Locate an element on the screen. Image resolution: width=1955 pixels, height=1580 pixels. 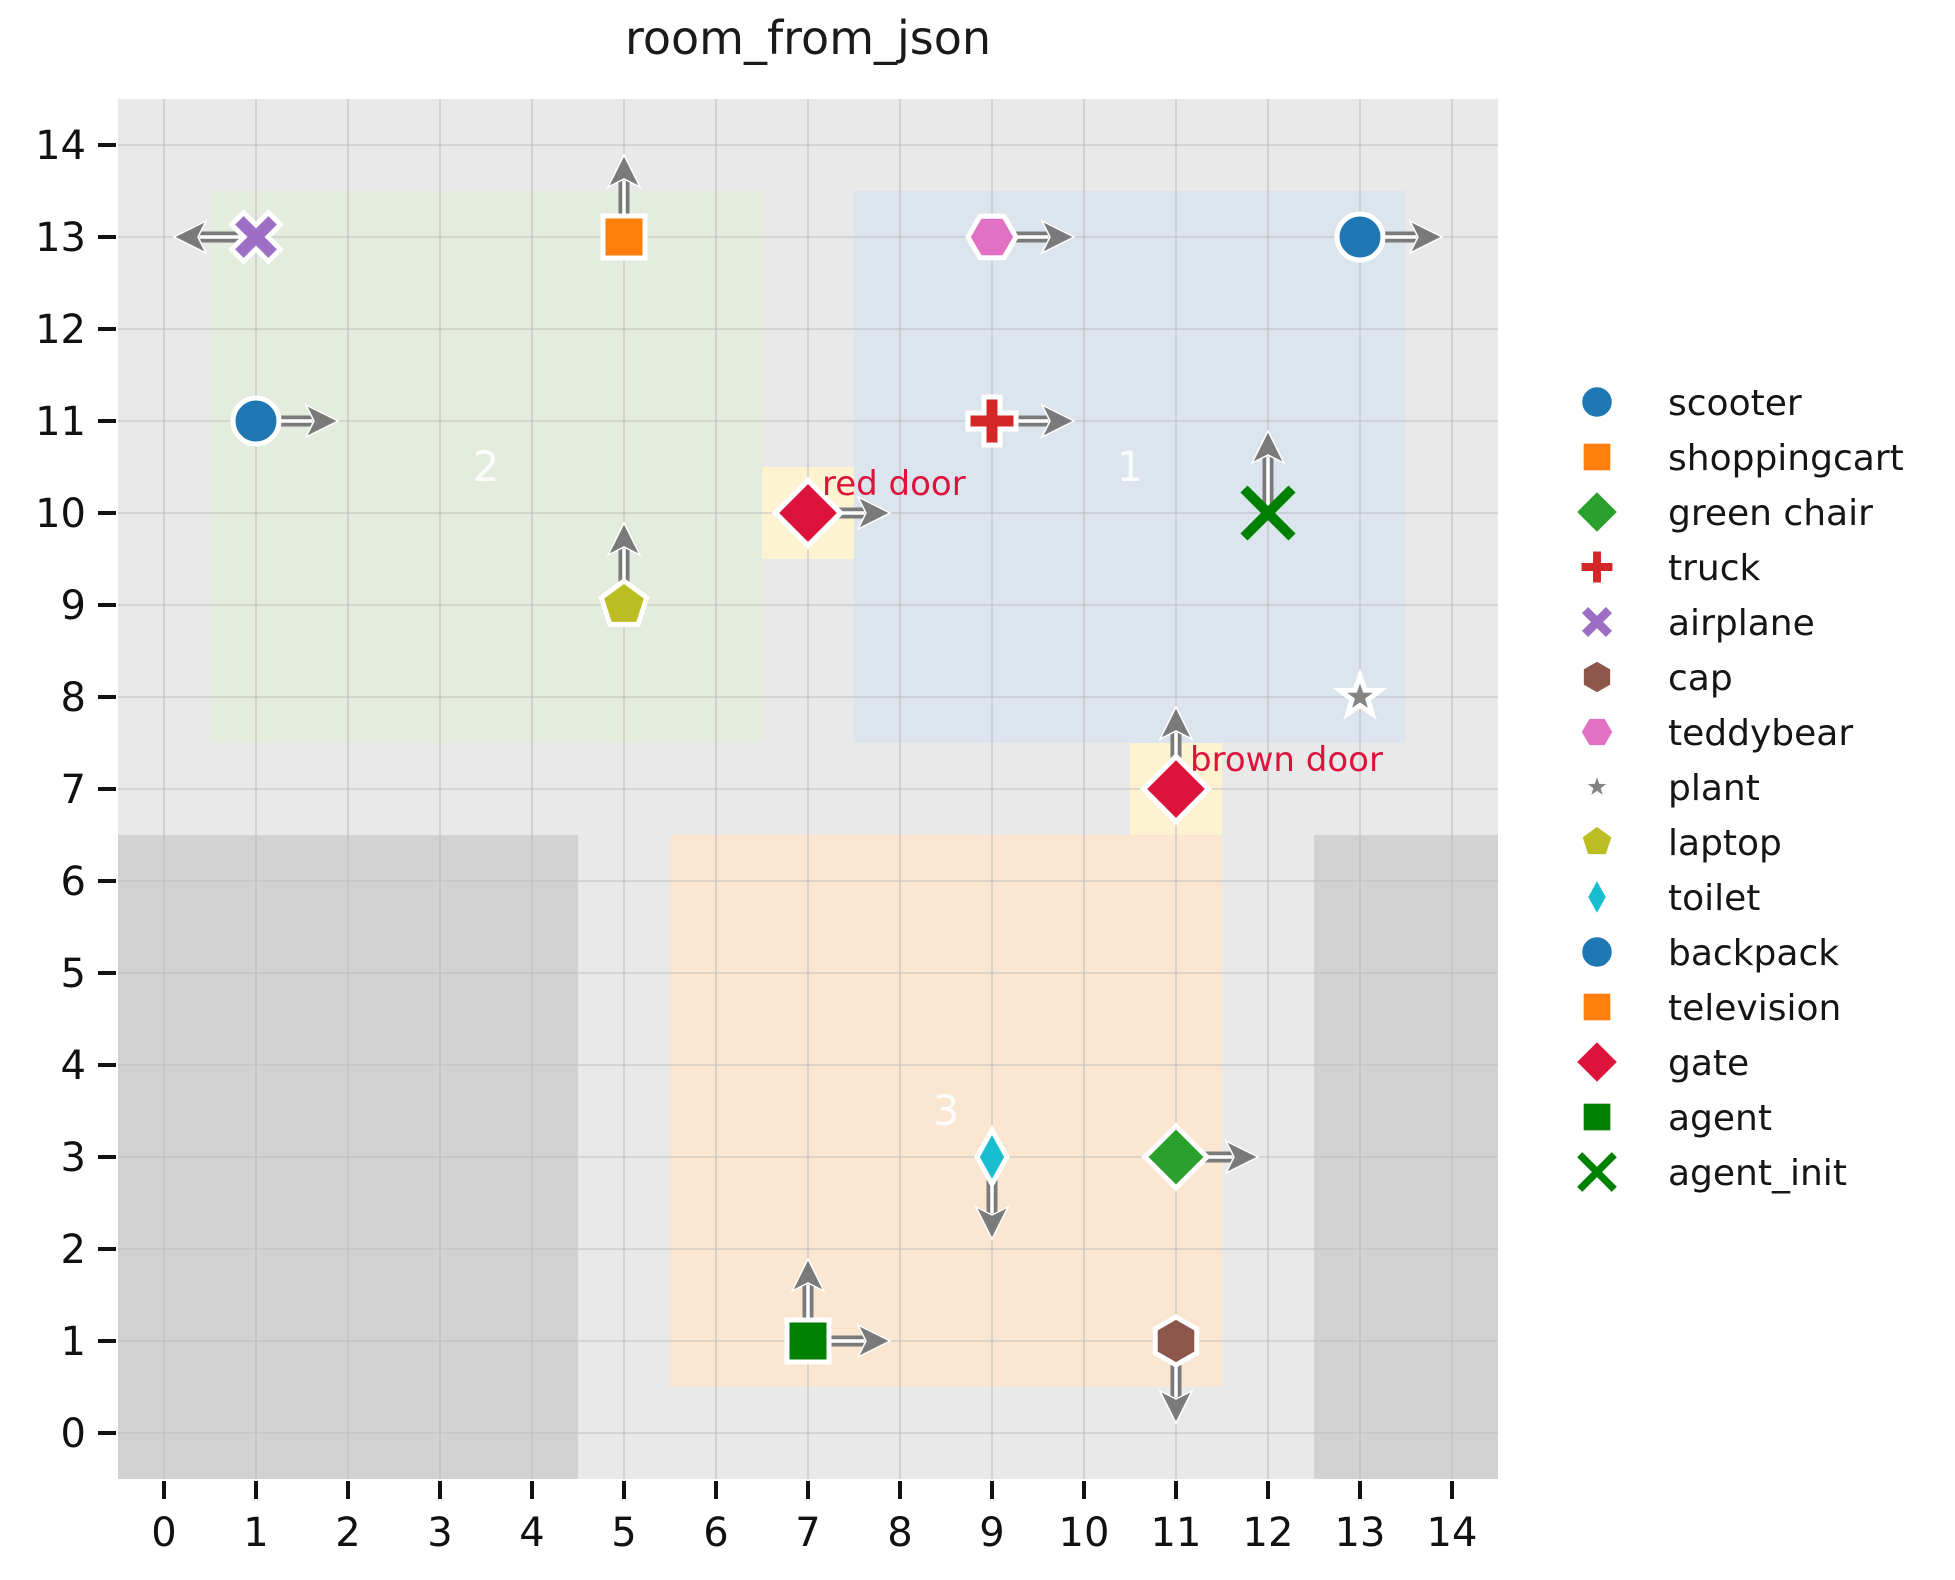
legend-marker-agent-init is located at coordinates (1597, 1172).